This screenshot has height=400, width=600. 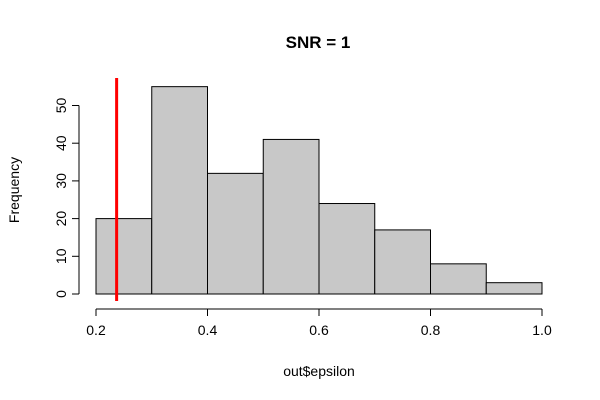 What do you see at coordinates (319, 330) in the screenshot?
I see `x-tick-label: 0.6` at bounding box center [319, 330].